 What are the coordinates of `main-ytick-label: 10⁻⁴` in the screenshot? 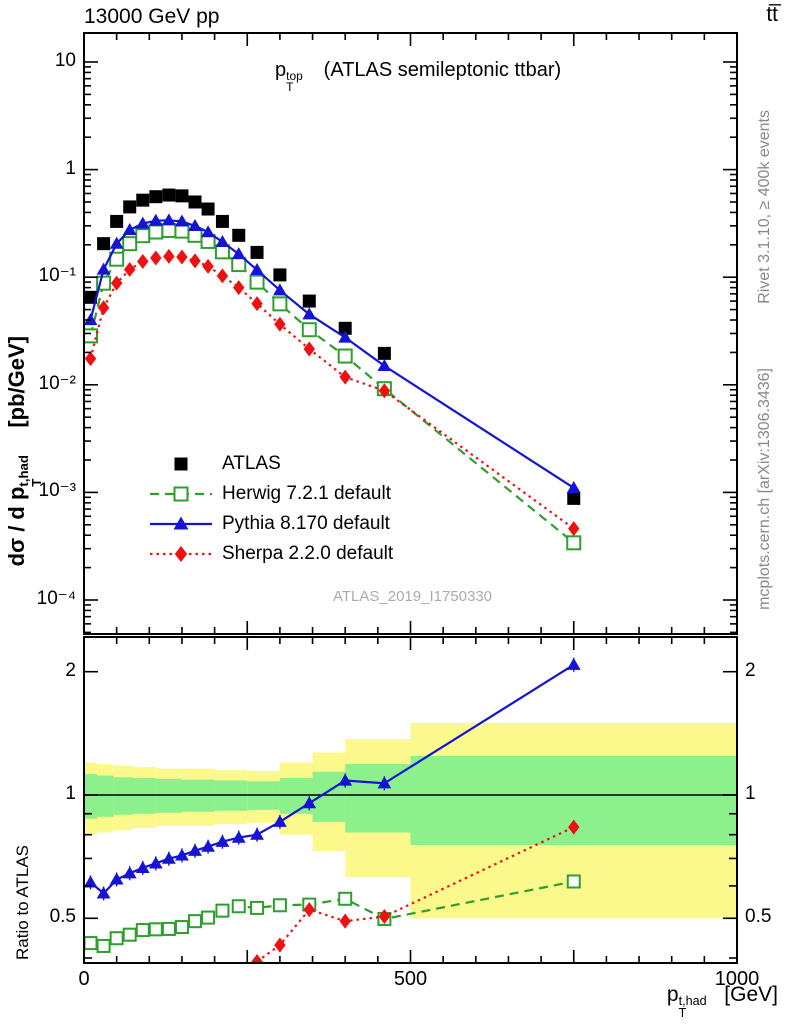 It's located at (56, 598).